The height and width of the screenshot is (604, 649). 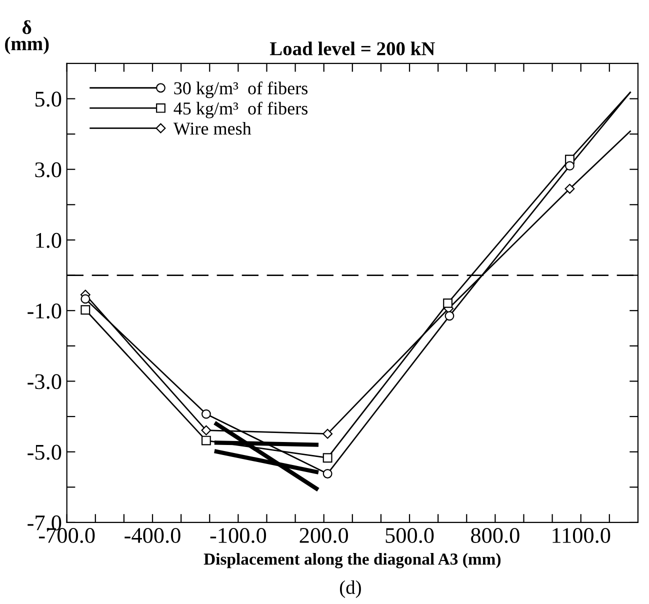 What do you see at coordinates (45, 452) in the screenshot?
I see `y-tick-label: -5.0` at bounding box center [45, 452].